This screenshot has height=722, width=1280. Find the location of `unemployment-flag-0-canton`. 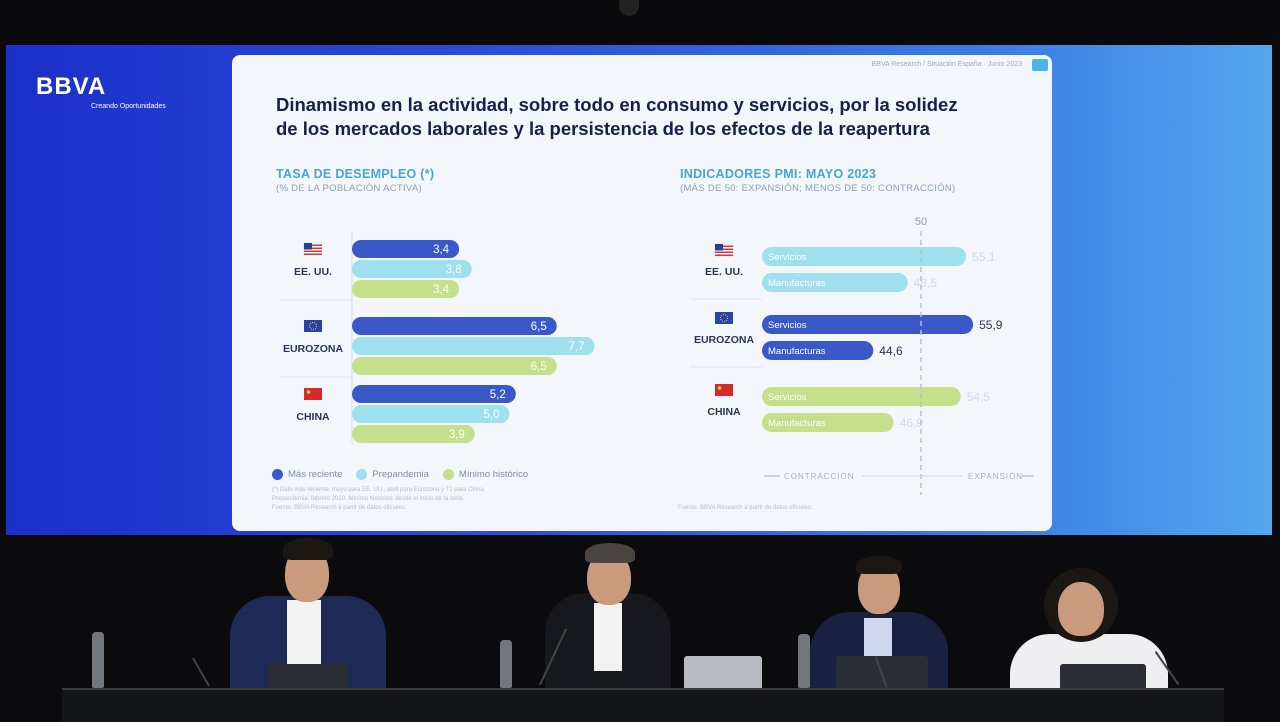

unemployment-flag-0-canton is located at coordinates (308, 246).